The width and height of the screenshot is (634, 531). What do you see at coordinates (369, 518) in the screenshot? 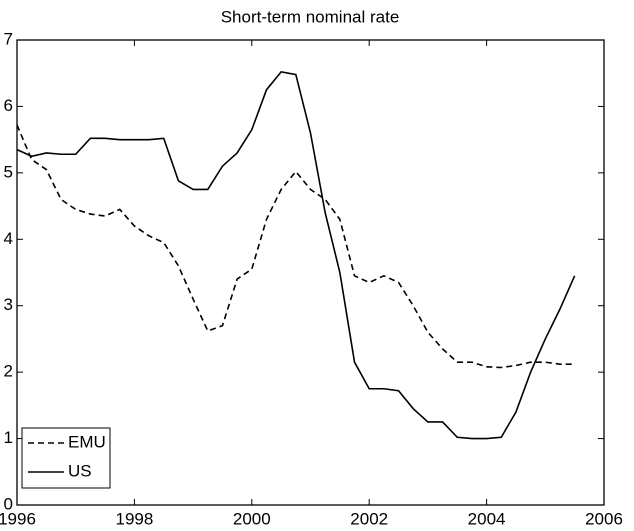
I see `x-tick-label: 2002` at bounding box center [369, 518].